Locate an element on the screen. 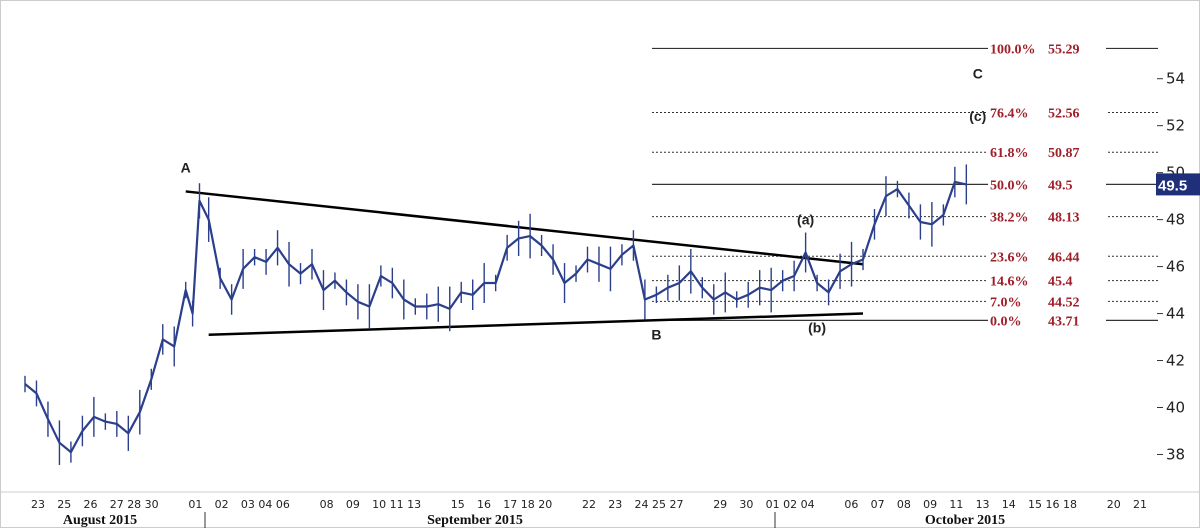  x-tick-label: 02 is located at coordinates (222, 504).